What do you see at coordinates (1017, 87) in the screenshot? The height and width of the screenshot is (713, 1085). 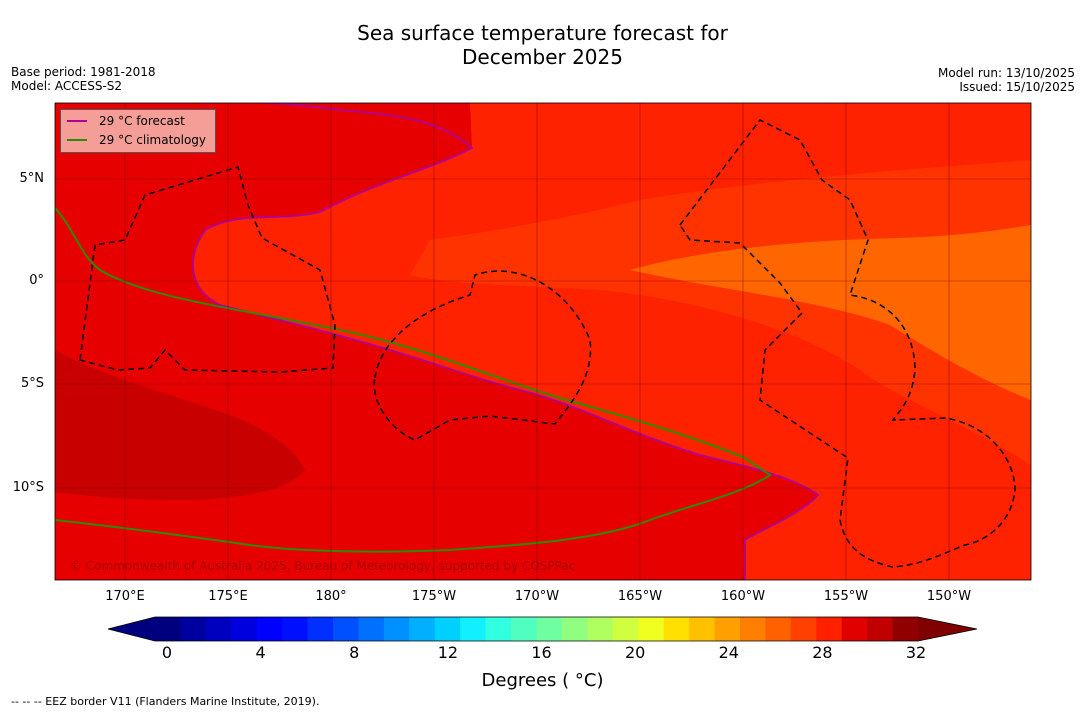 I see `issued-date: Issued: 15/10/2025` at bounding box center [1017, 87].